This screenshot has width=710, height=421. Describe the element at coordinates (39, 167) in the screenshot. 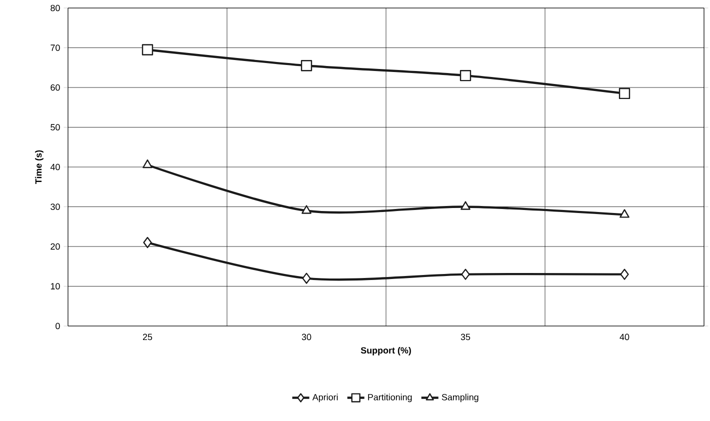

I see `y-axis-title: Time (s)` at that location.